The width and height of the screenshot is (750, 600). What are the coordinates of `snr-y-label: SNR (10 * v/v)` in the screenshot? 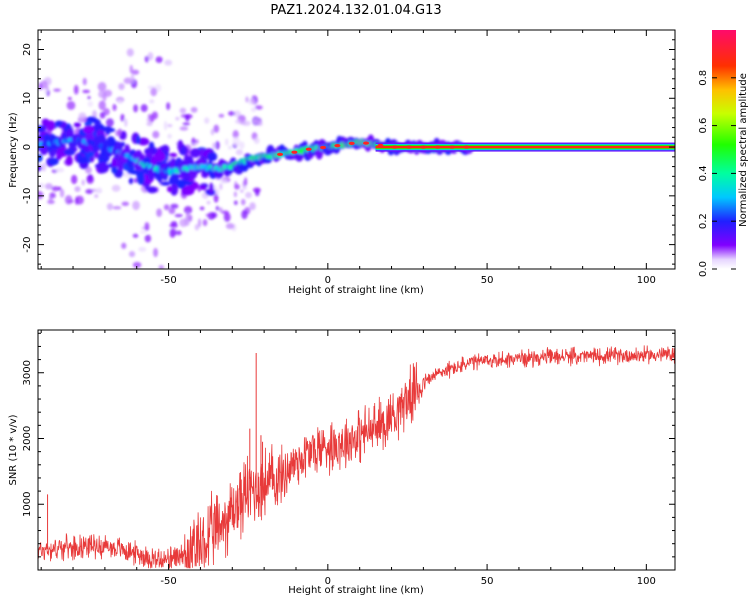 It's located at (13, 449).